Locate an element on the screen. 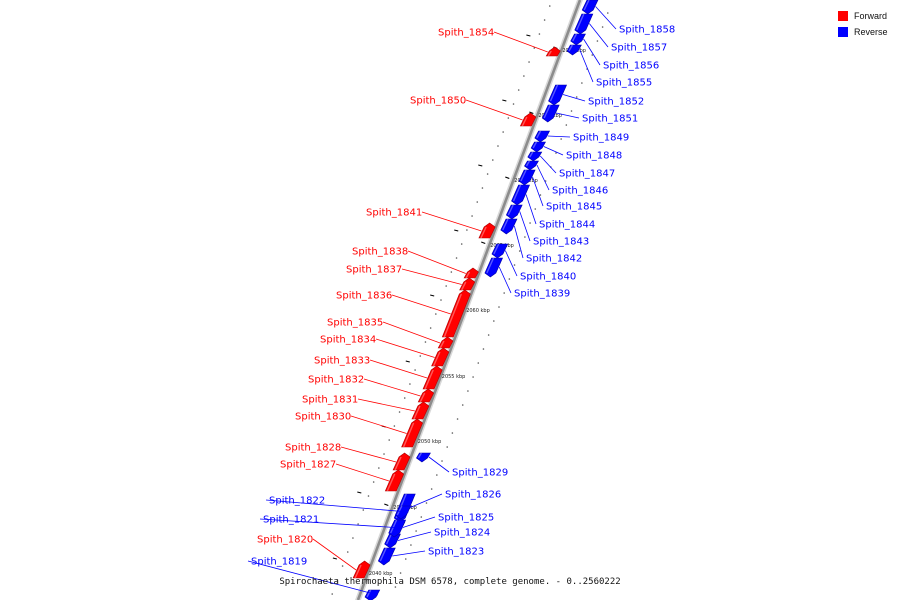 The width and height of the screenshot is (900, 600). gene-label-spith-1830: Spith_1830 is located at coordinates (323, 417).